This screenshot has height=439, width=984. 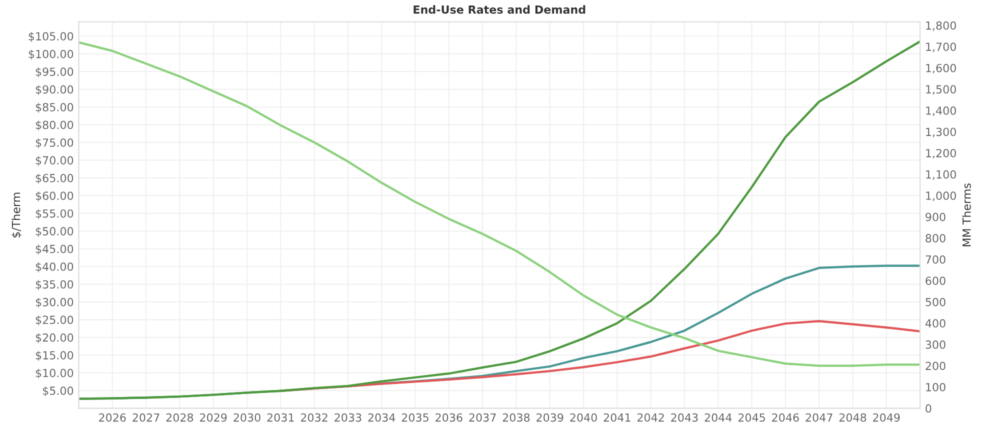 I want to click on y2-tick-label: 800, so click(x=936, y=238).